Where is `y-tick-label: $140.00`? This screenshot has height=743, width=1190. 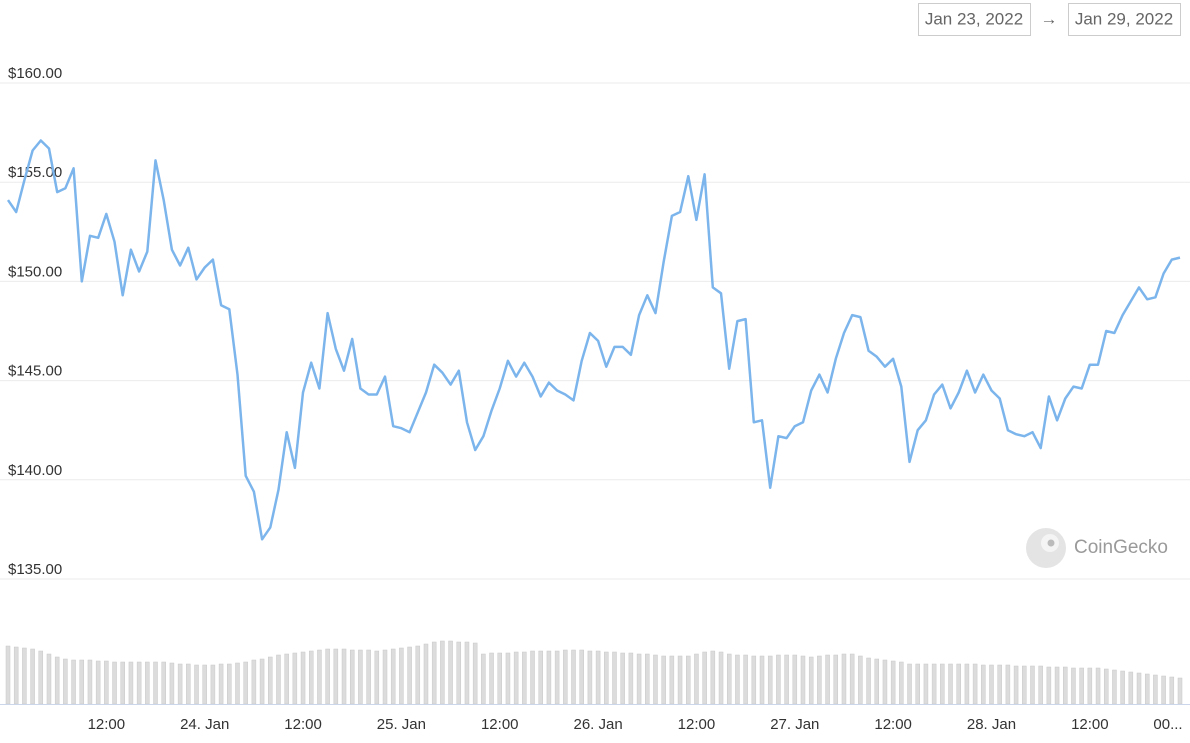 y-tick-label: $140.00 is located at coordinates (35, 470).